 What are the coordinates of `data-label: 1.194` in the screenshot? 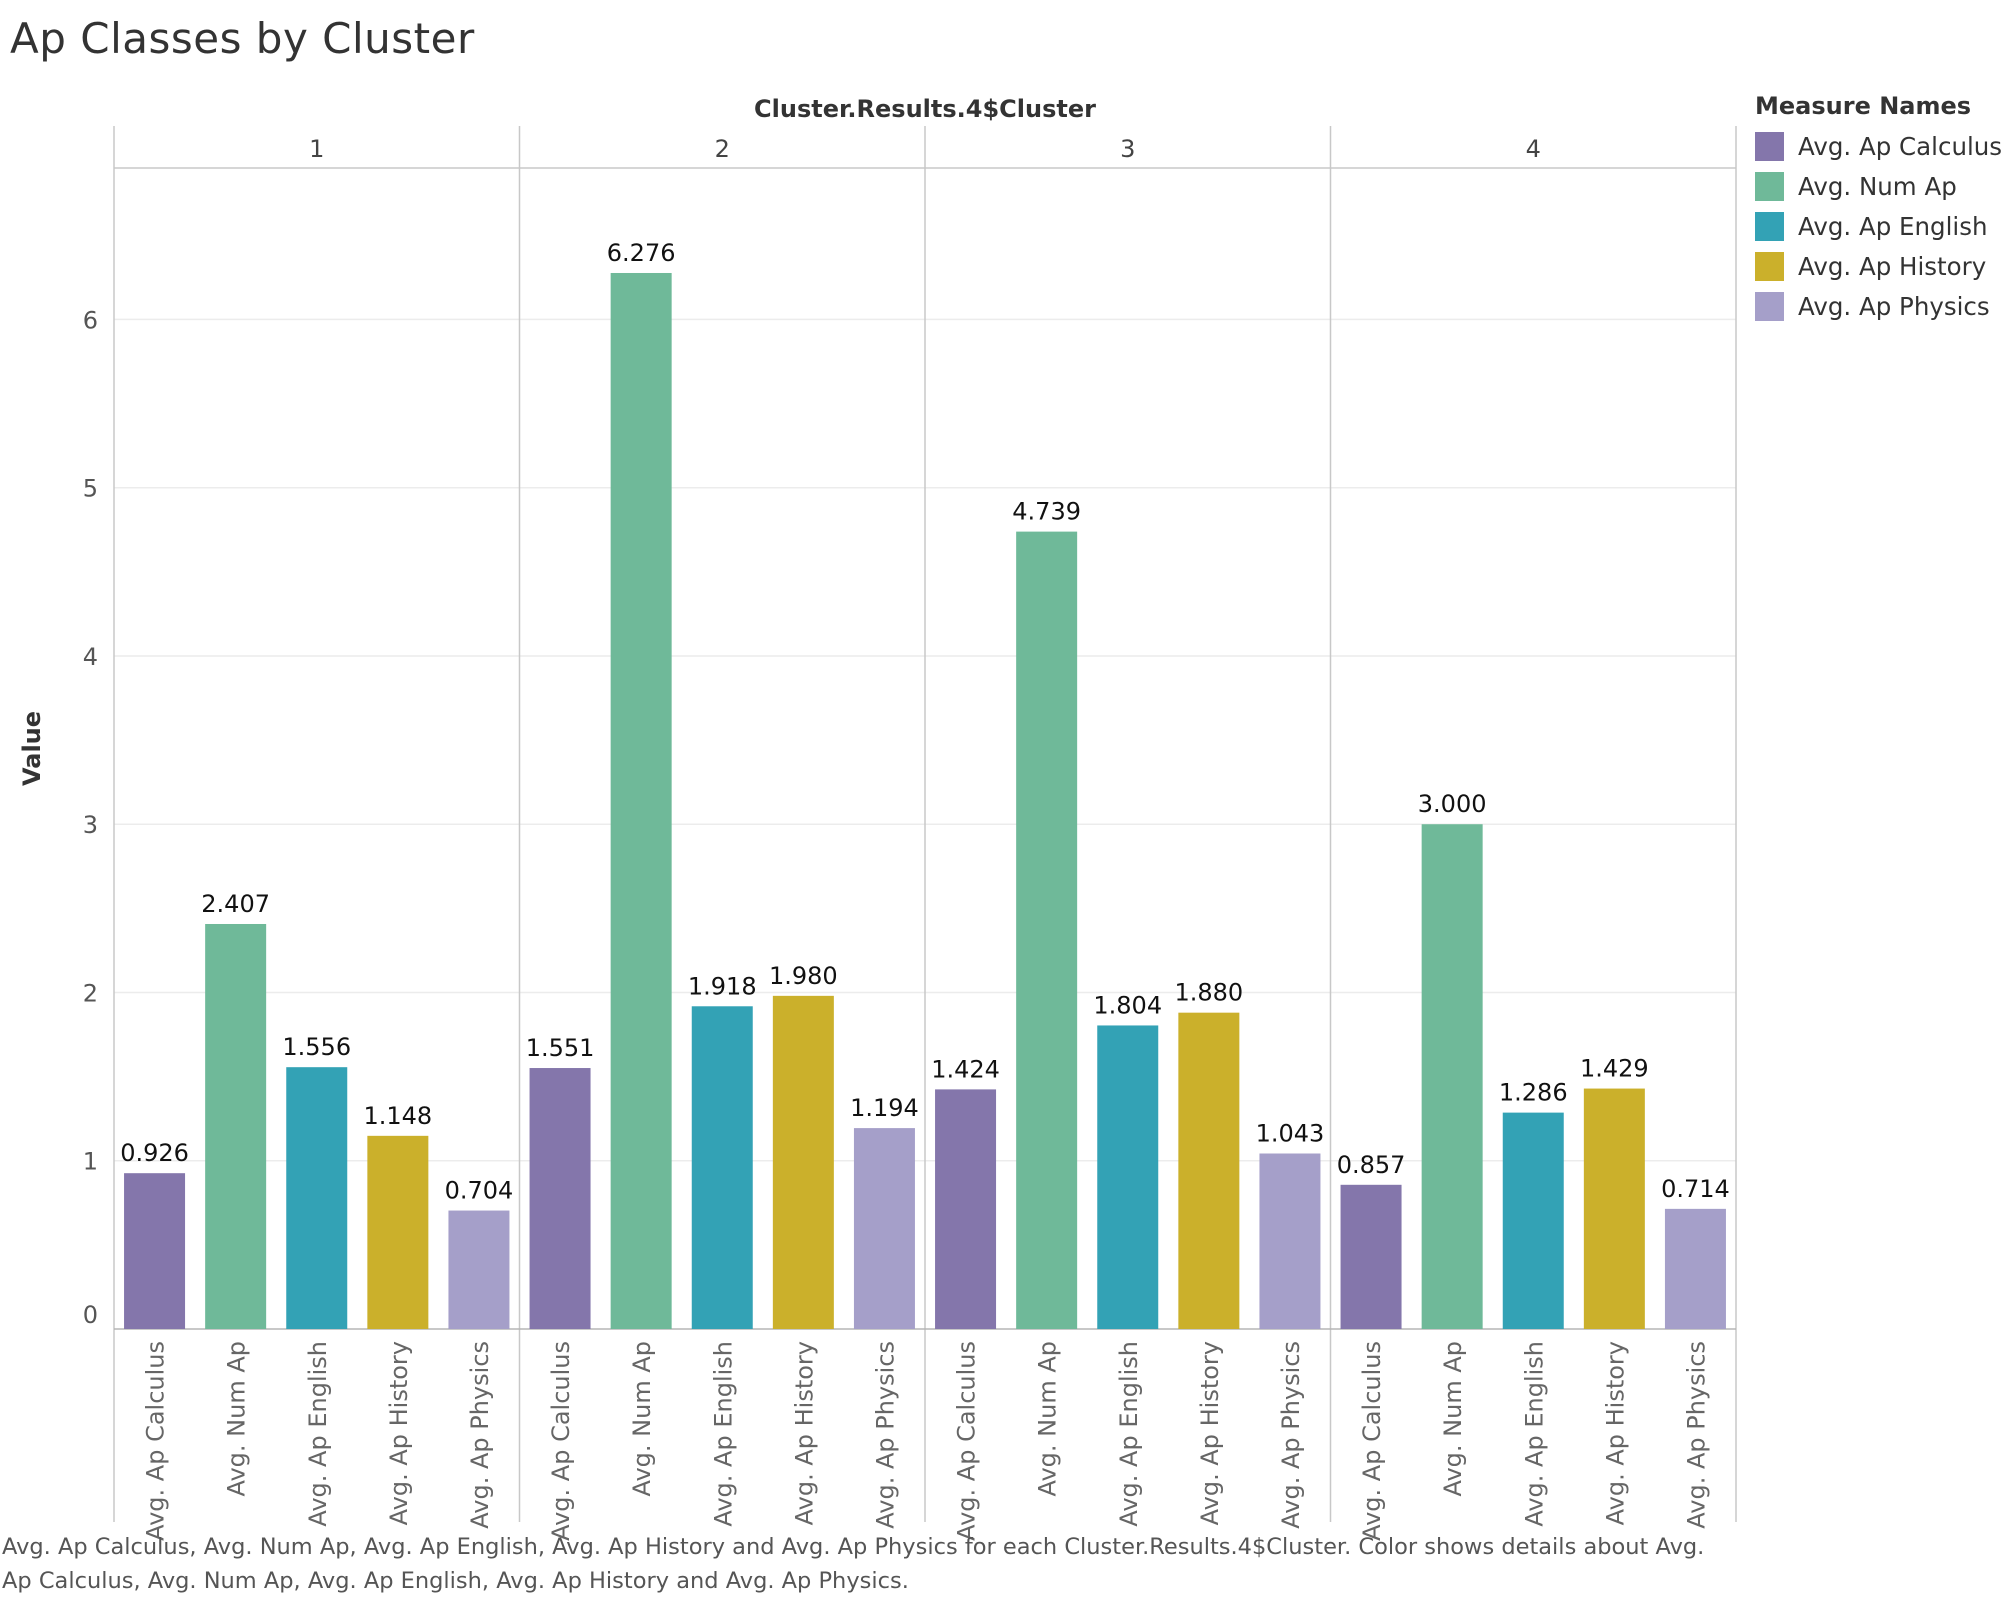 It's located at (884, 1108).